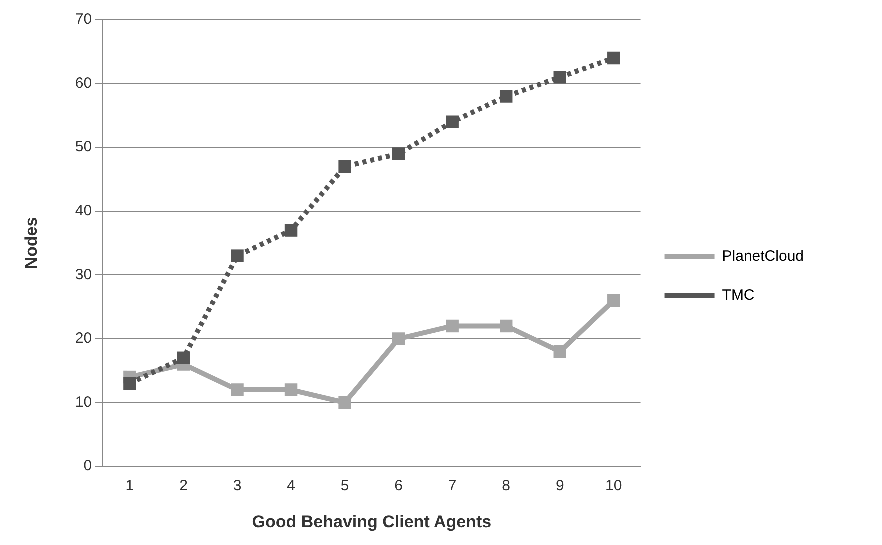 The image size is (882, 545). What do you see at coordinates (83, 19) in the screenshot?
I see `y-tick-label: 70` at bounding box center [83, 19].